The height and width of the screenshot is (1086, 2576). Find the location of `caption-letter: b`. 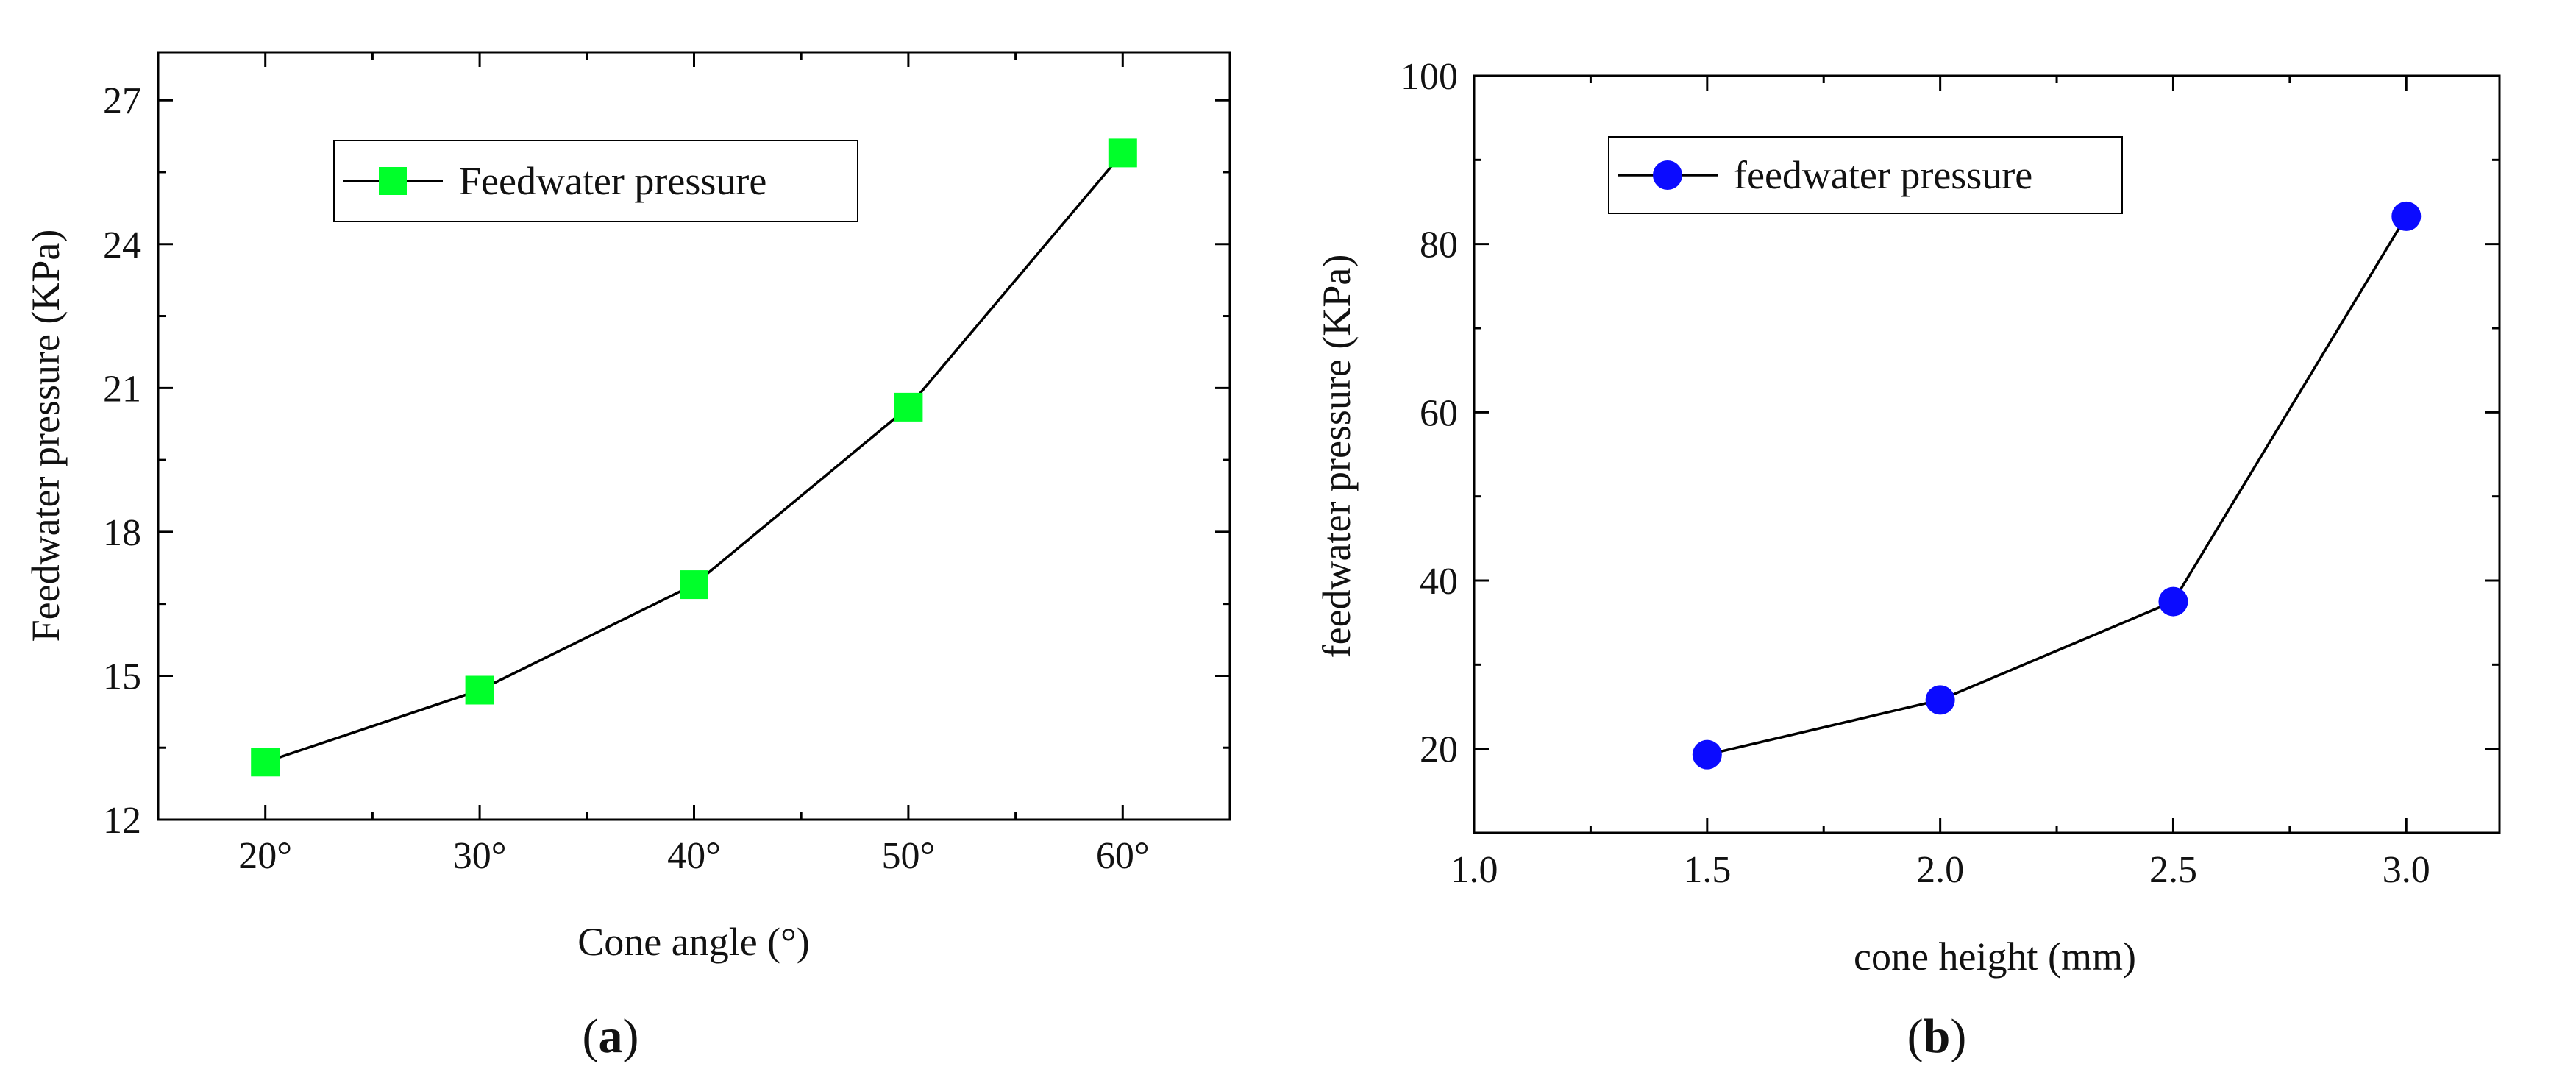

caption-letter: b is located at coordinates (1937, 1036).